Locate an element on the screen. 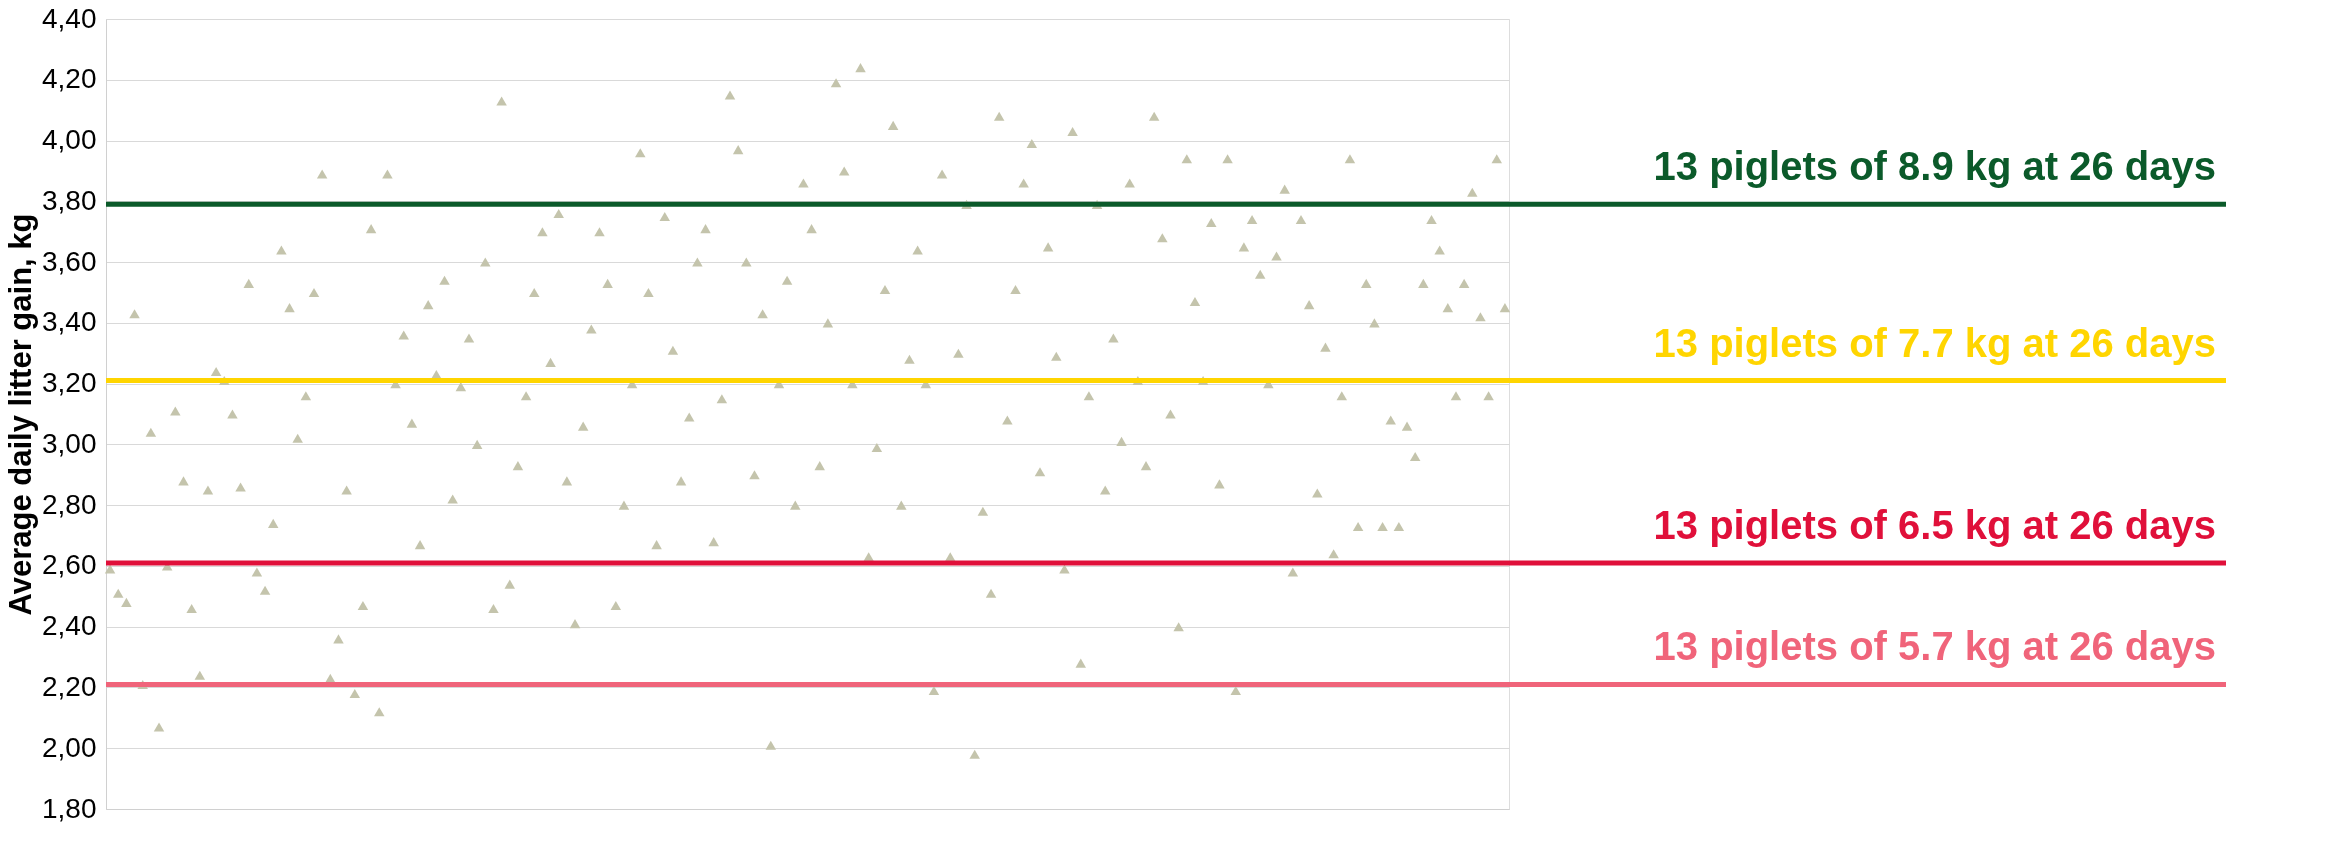 The height and width of the screenshot is (843, 2346). ref-line-label: 13 piglets of 8.9 kg at 26 days is located at coordinates (1934, 166).